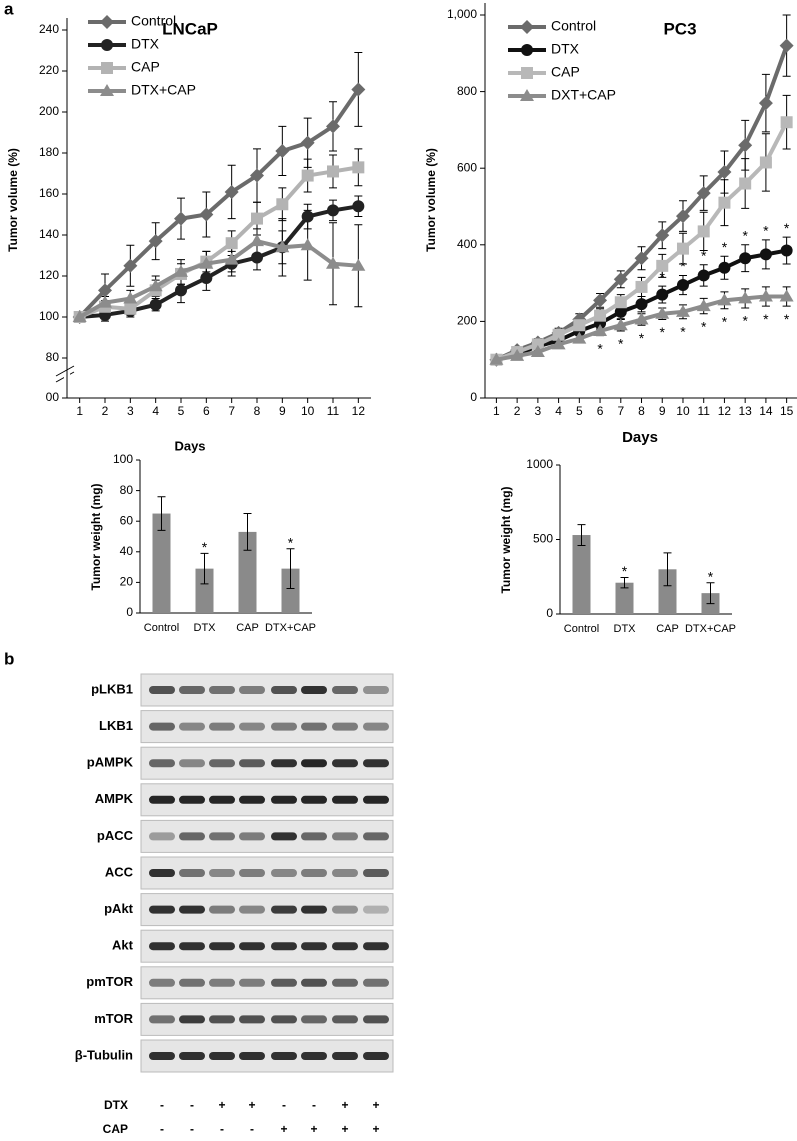 This screenshot has width=797, height=1141. What do you see at coordinates (79, 411) in the screenshot?
I see `x-tick-label: 1` at bounding box center [79, 411].